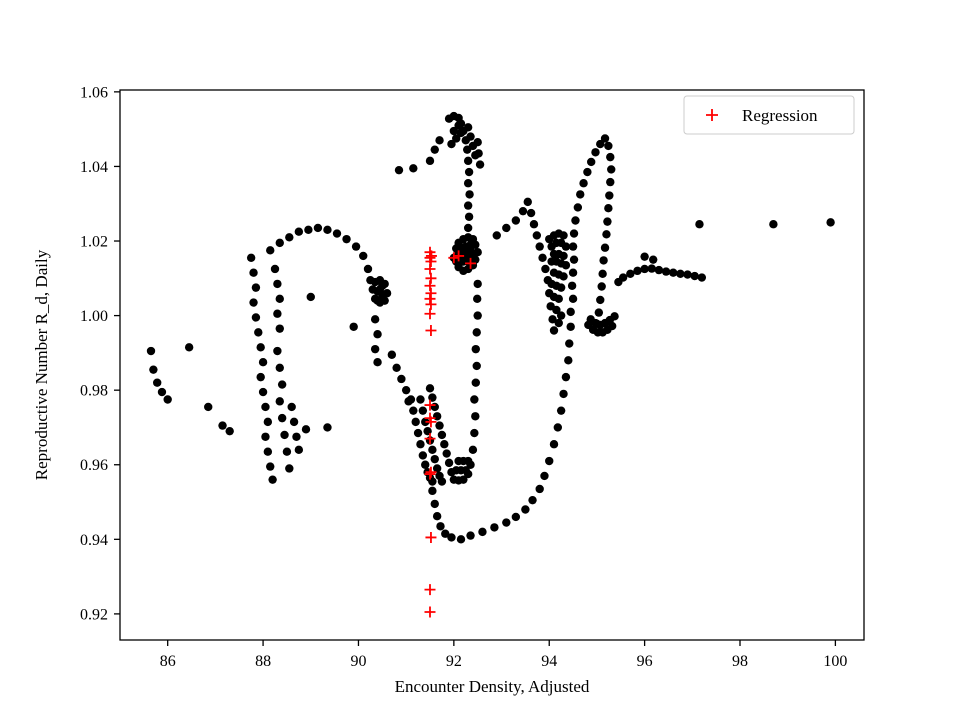 This screenshot has height=720, width=960. Describe the element at coordinates (94, 316) in the screenshot. I see `y-tick-label: 1.00` at that location.